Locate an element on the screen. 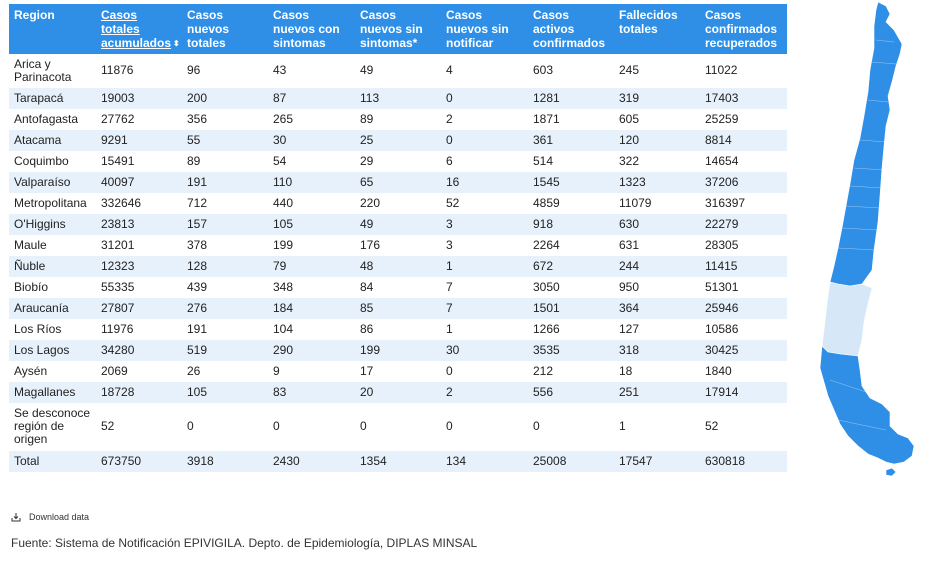 Image resolution: width=939 pixels, height=561 pixels. download-icon is located at coordinates (16, 517).